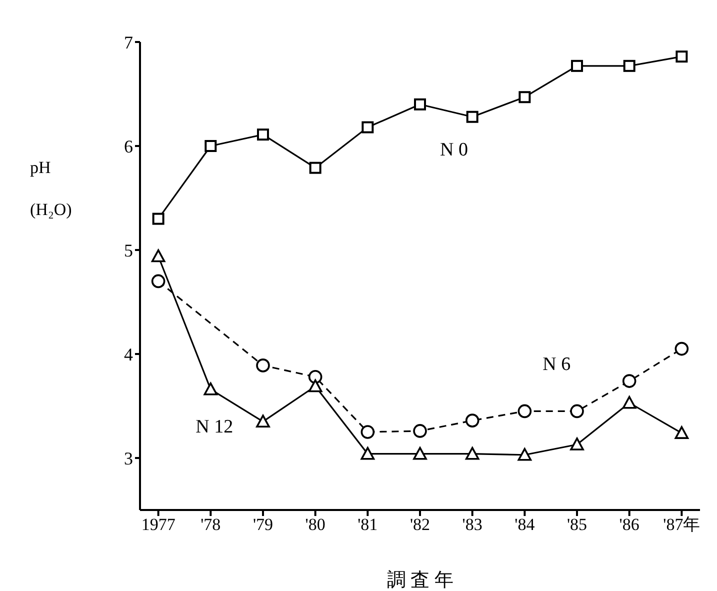  I want to click on series-label: N 0, so click(454, 149).